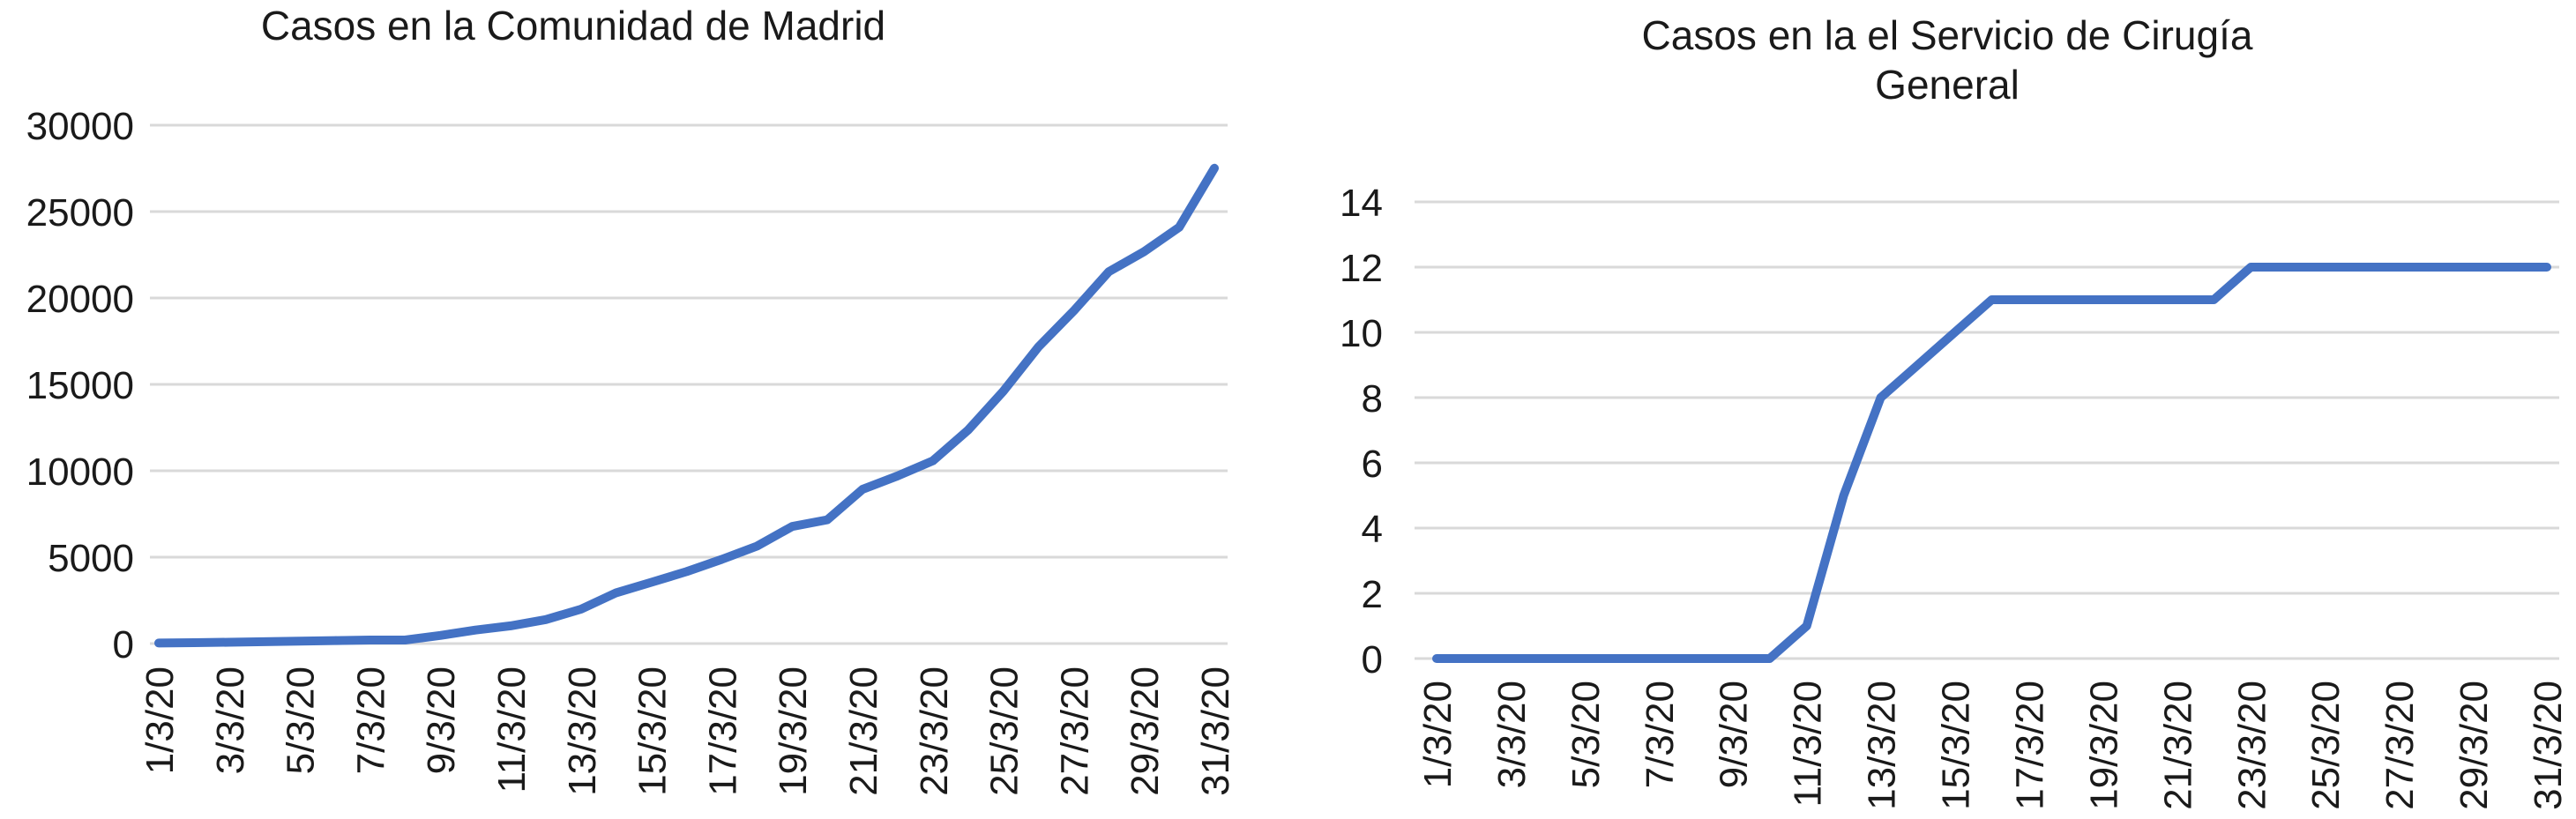 The height and width of the screenshot is (819, 2576). I want to click on madrid-chart-y-axis-labels: 0 5000 10000 15000 20000 25000 30000, so click(80, 385).